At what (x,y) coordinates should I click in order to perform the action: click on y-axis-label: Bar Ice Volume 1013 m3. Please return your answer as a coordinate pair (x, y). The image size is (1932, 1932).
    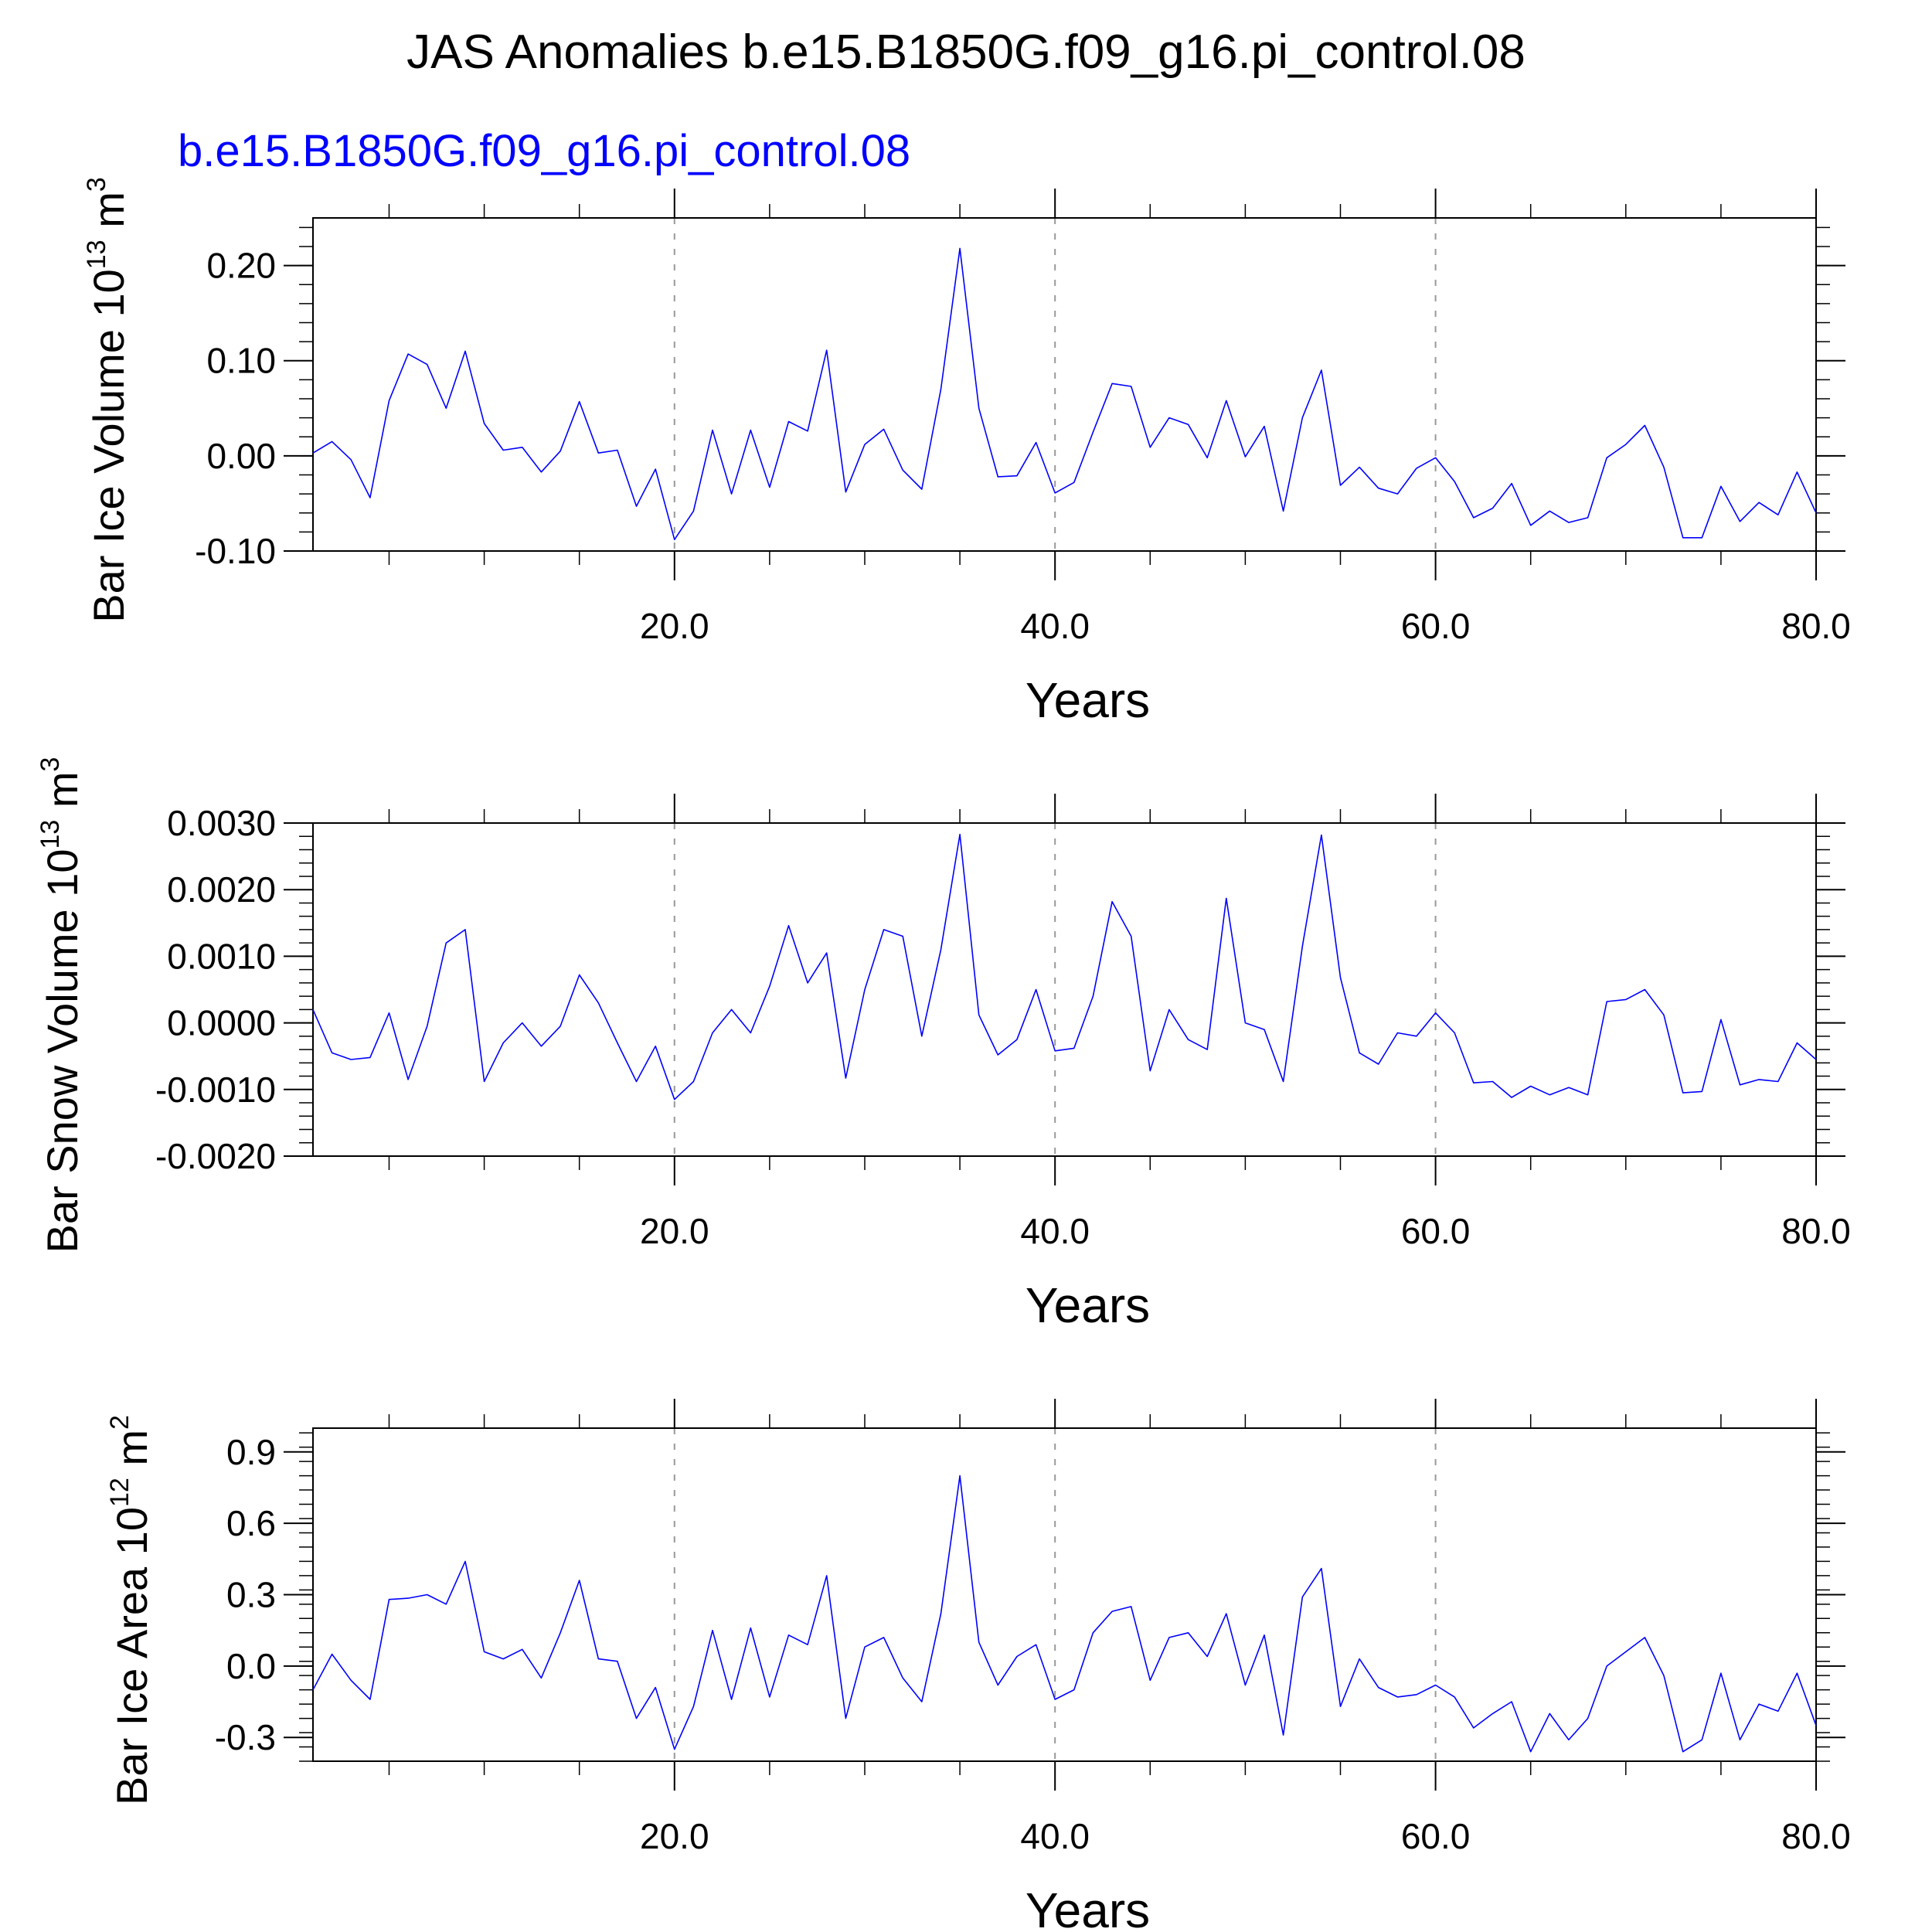
    Looking at the image, I should click on (108, 400).